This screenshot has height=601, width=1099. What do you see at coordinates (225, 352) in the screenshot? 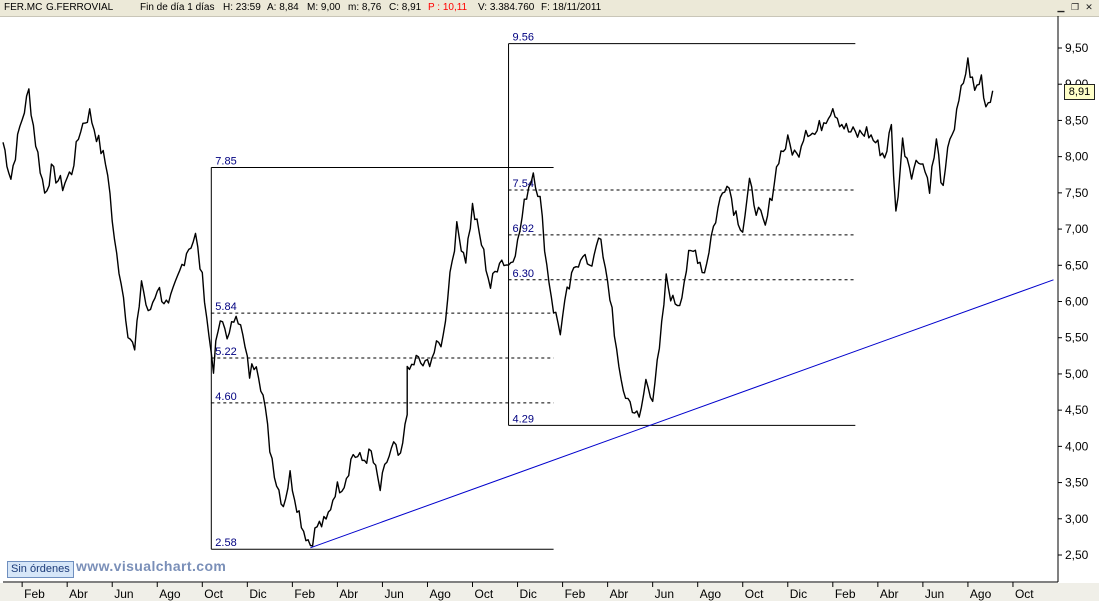
I see `fib-level-label: 5.22` at bounding box center [225, 352].